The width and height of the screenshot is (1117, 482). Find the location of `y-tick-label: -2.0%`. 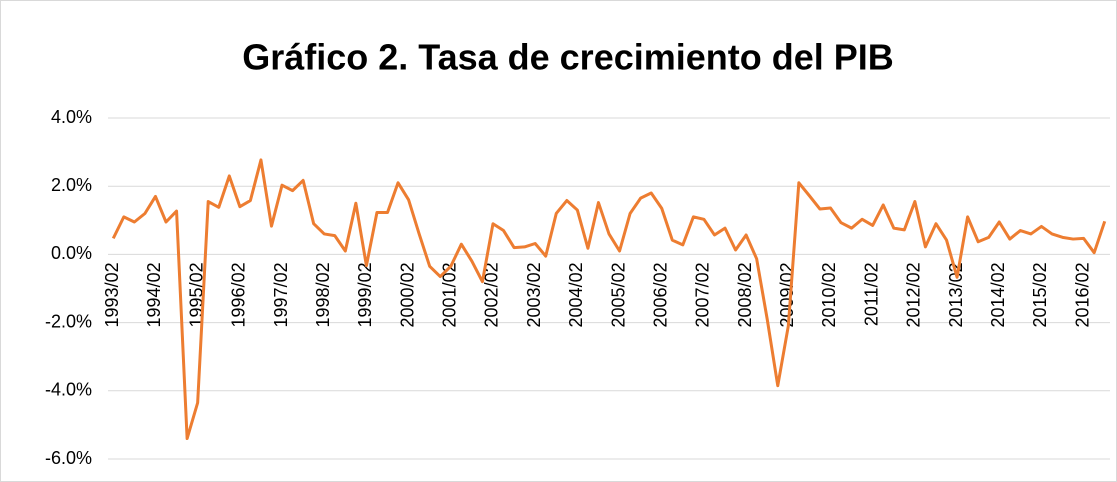

y-tick-label: -2.0% is located at coordinates (68, 321).